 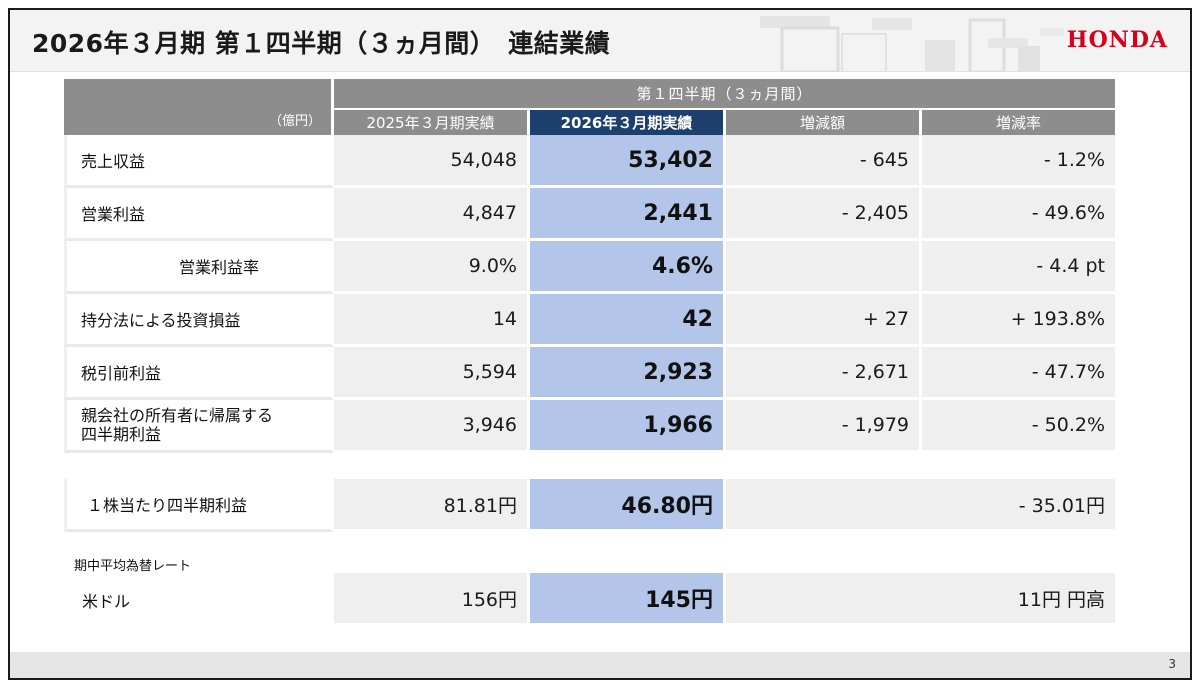 What do you see at coordinates (1172, 664) in the screenshot?
I see `page-number: 3` at bounding box center [1172, 664].